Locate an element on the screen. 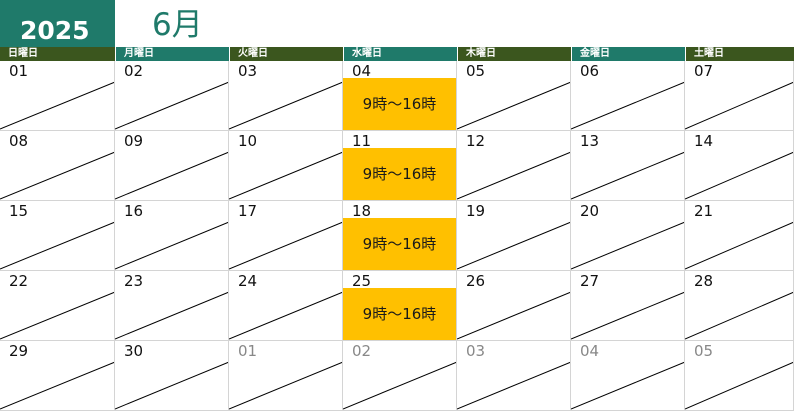  day-number: 10 is located at coordinates (248, 141).